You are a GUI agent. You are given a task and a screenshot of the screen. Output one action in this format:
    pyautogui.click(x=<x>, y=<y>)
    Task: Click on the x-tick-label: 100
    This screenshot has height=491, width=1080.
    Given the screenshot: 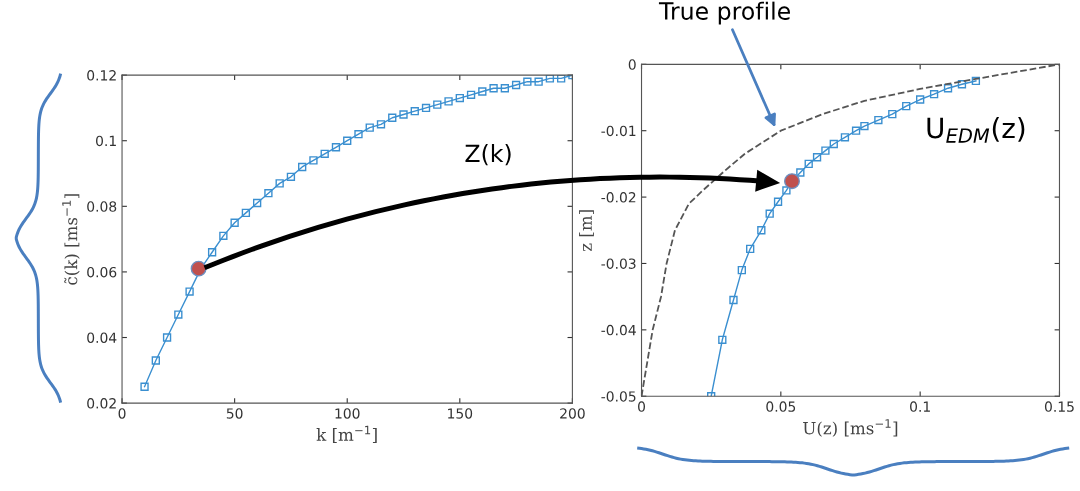 What is the action you would take?
    pyautogui.click(x=347, y=413)
    